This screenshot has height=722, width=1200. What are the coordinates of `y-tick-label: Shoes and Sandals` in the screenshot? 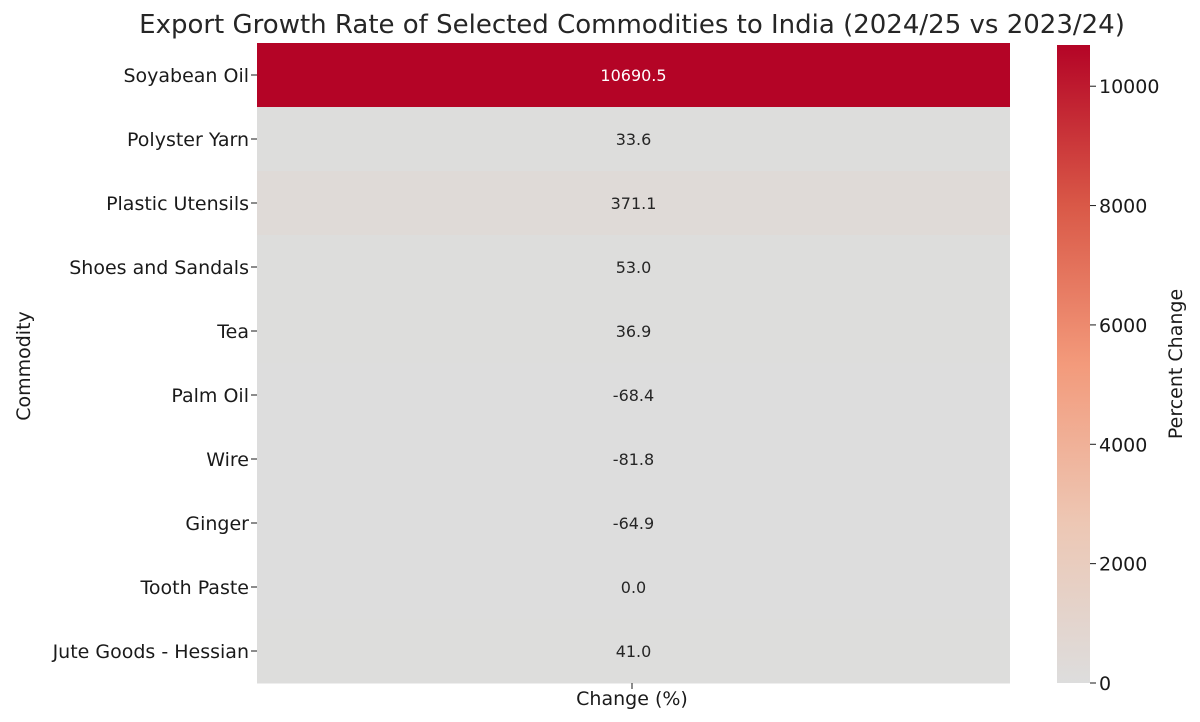 It's located at (159, 268).